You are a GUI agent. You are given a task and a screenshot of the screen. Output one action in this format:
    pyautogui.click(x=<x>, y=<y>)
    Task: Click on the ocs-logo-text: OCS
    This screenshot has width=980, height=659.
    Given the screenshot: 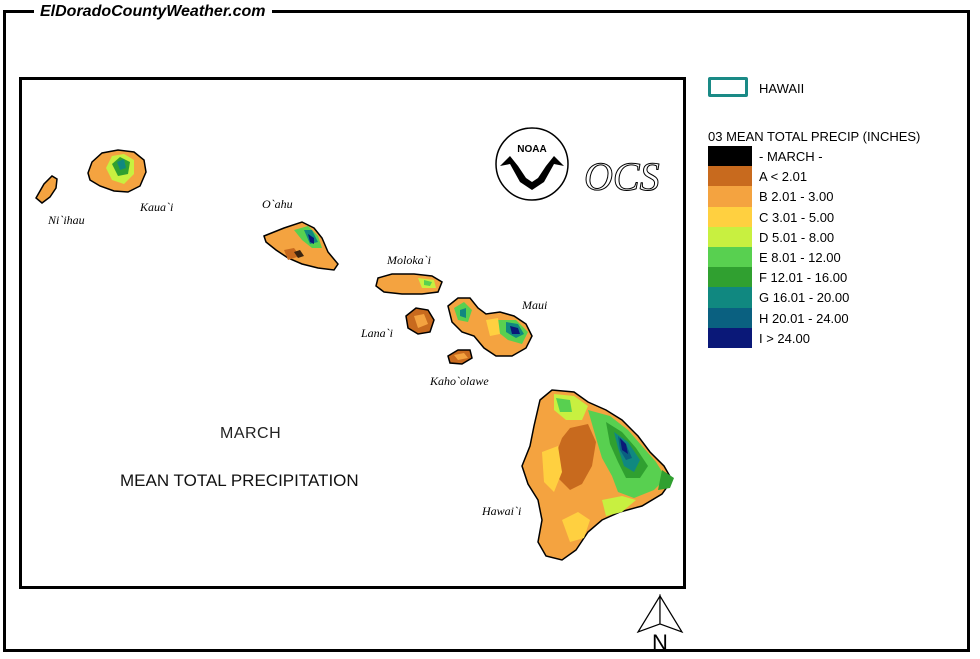 What is the action you would take?
    pyautogui.click(x=622, y=176)
    